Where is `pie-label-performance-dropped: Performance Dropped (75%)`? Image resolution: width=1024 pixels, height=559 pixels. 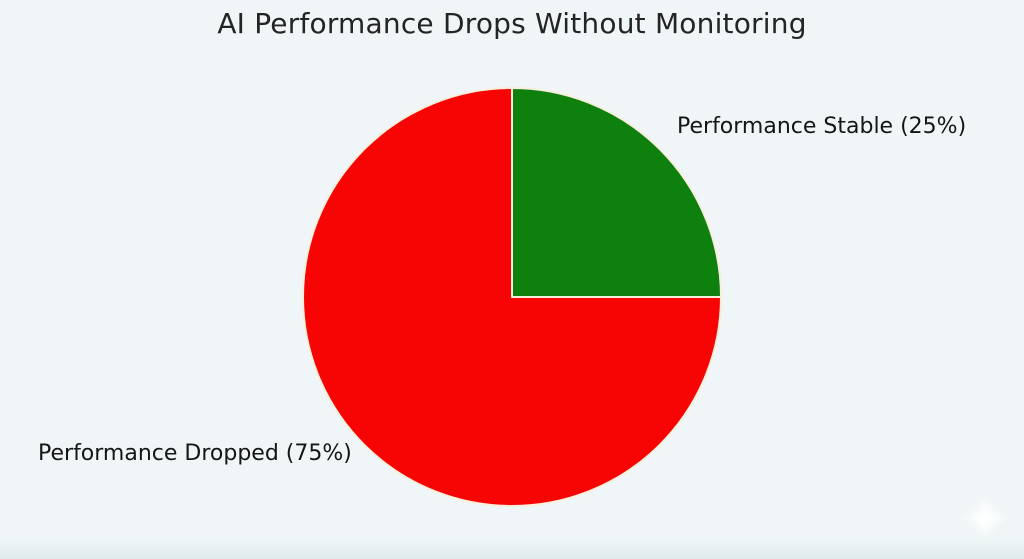 pie-label-performance-dropped: Performance Dropped (75%) is located at coordinates (195, 453).